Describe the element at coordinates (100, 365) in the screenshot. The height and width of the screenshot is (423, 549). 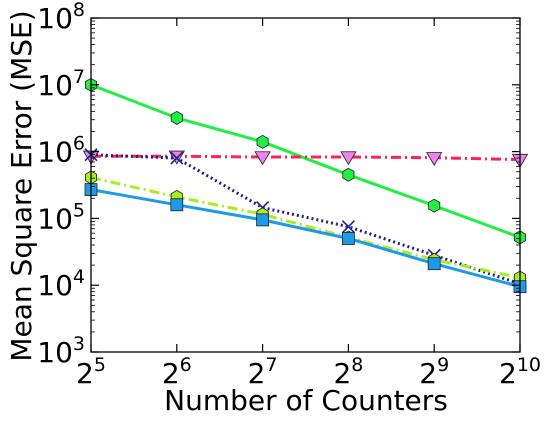
I see `x-tick-exponent: 5` at that location.